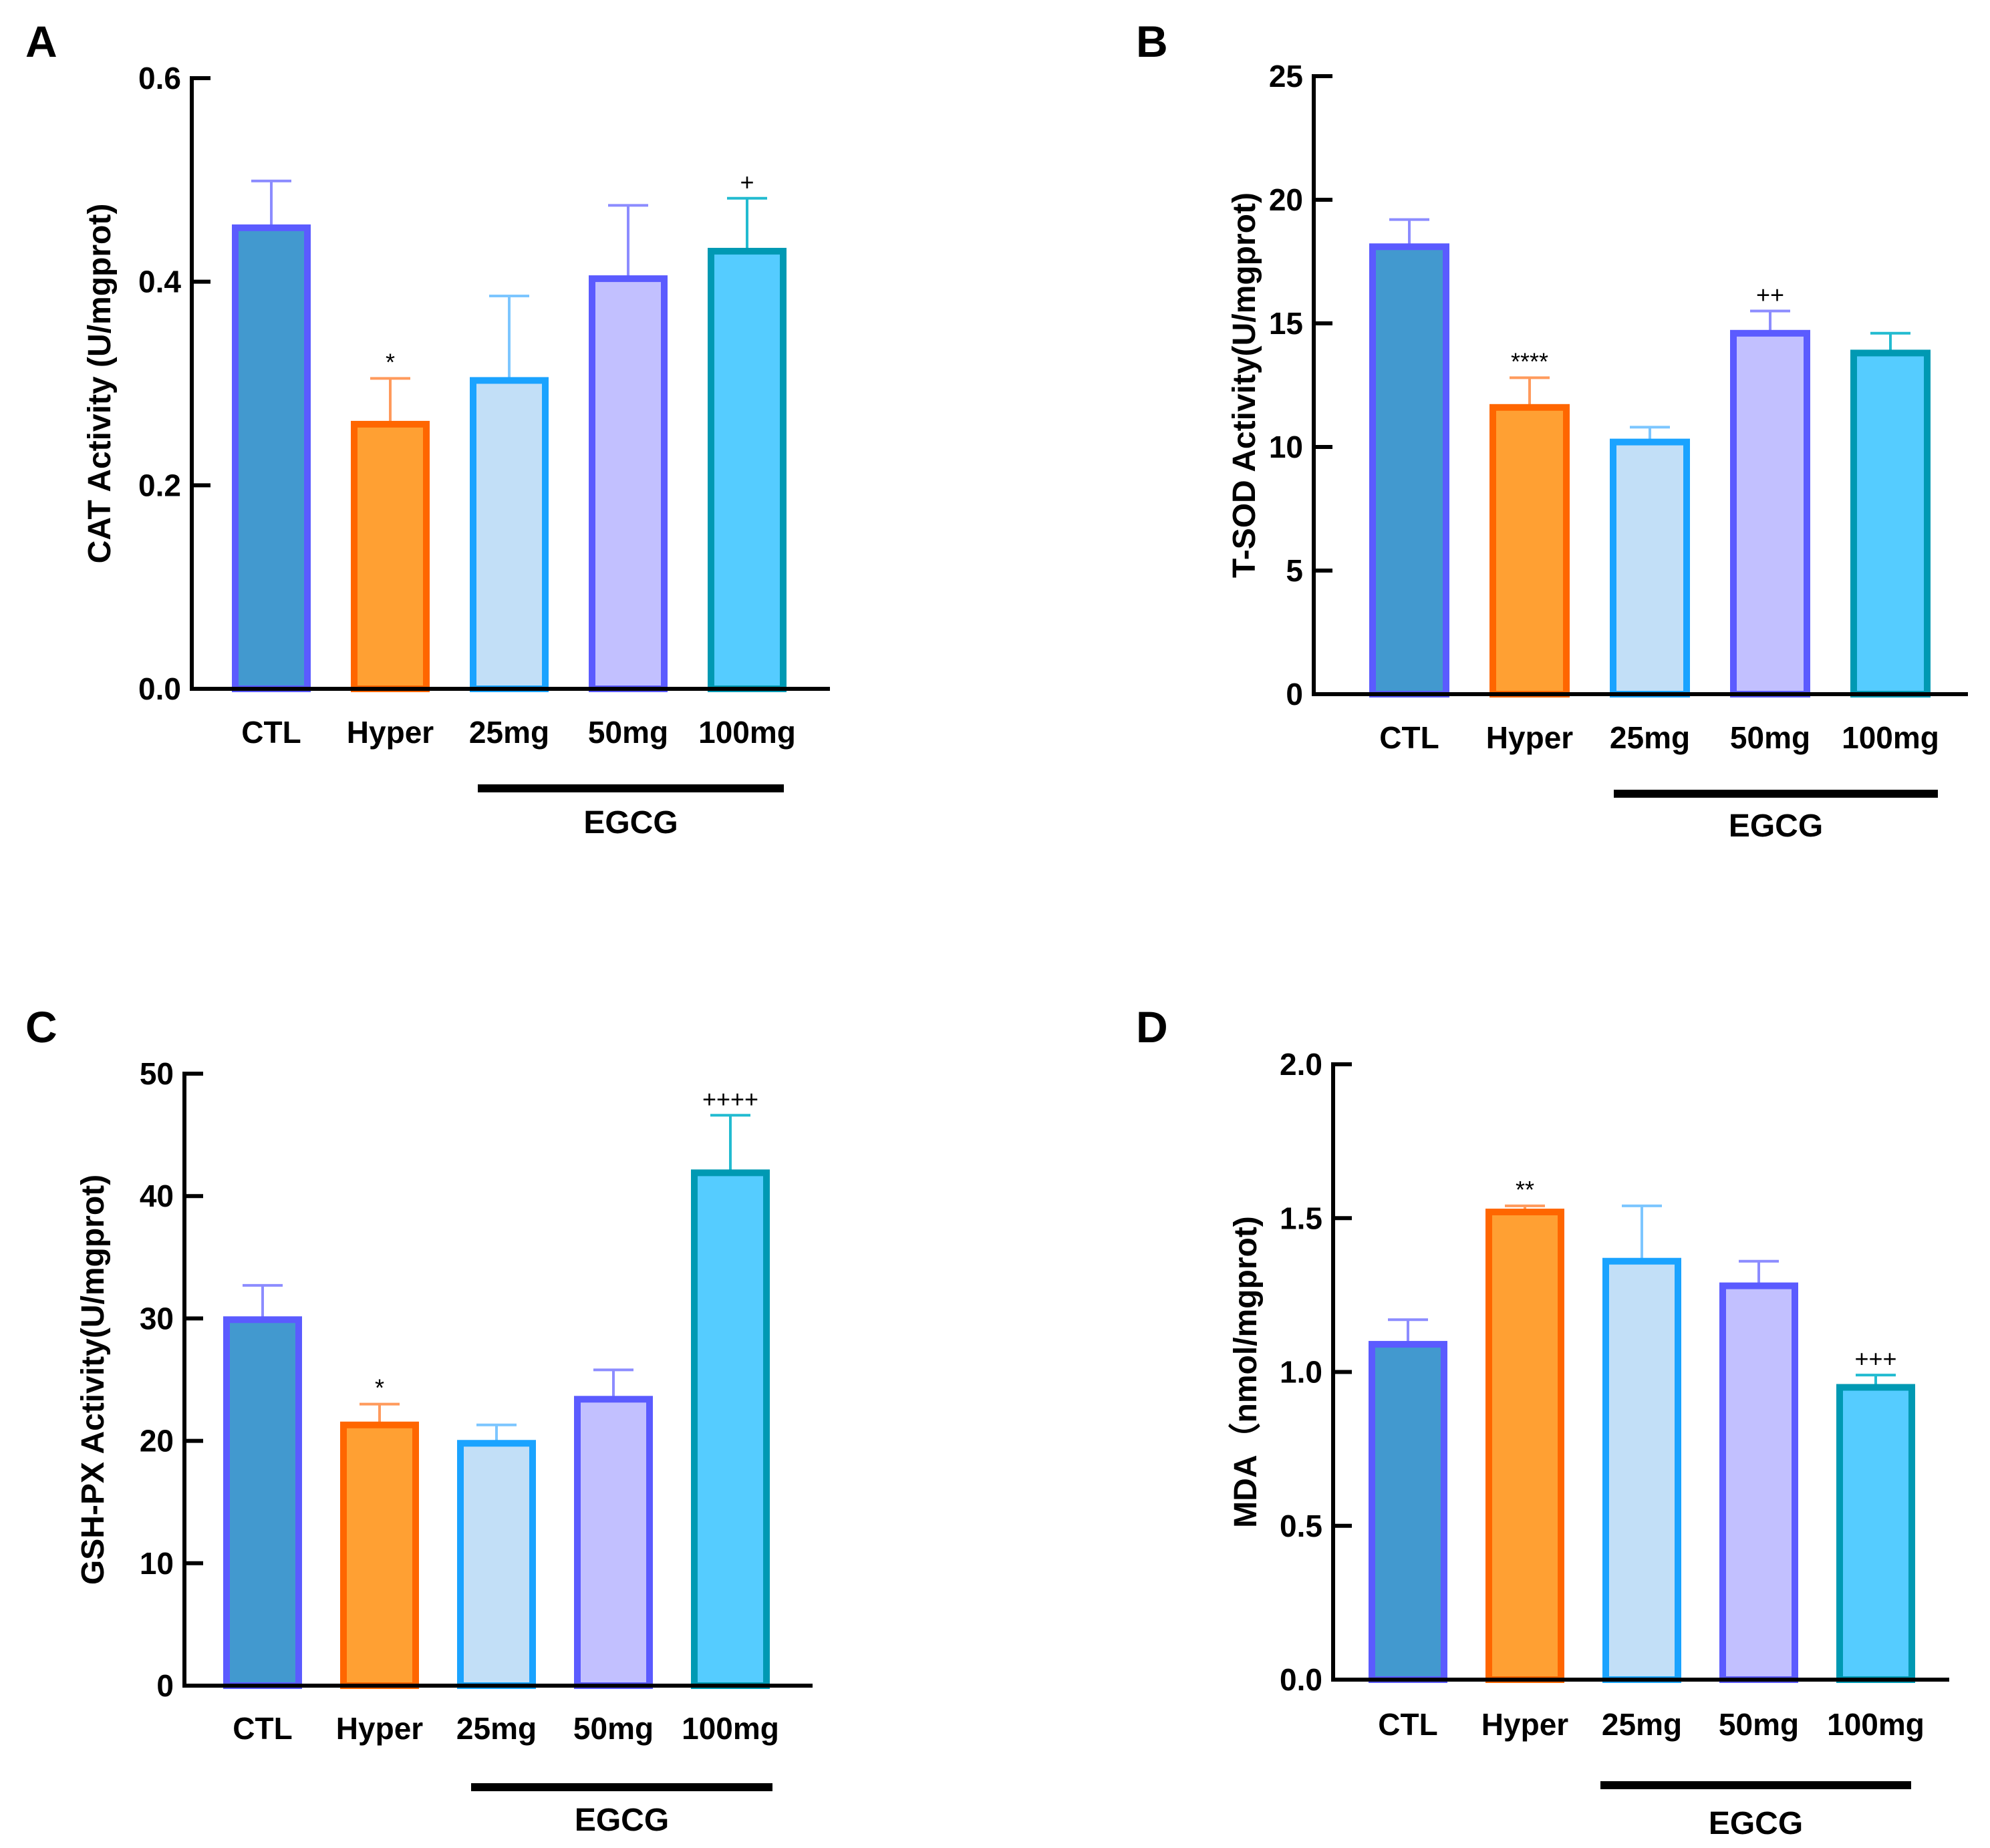  Describe the element at coordinates (1301, 1218) in the screenshot. I see `y-tick-label: 1.5` at that location.